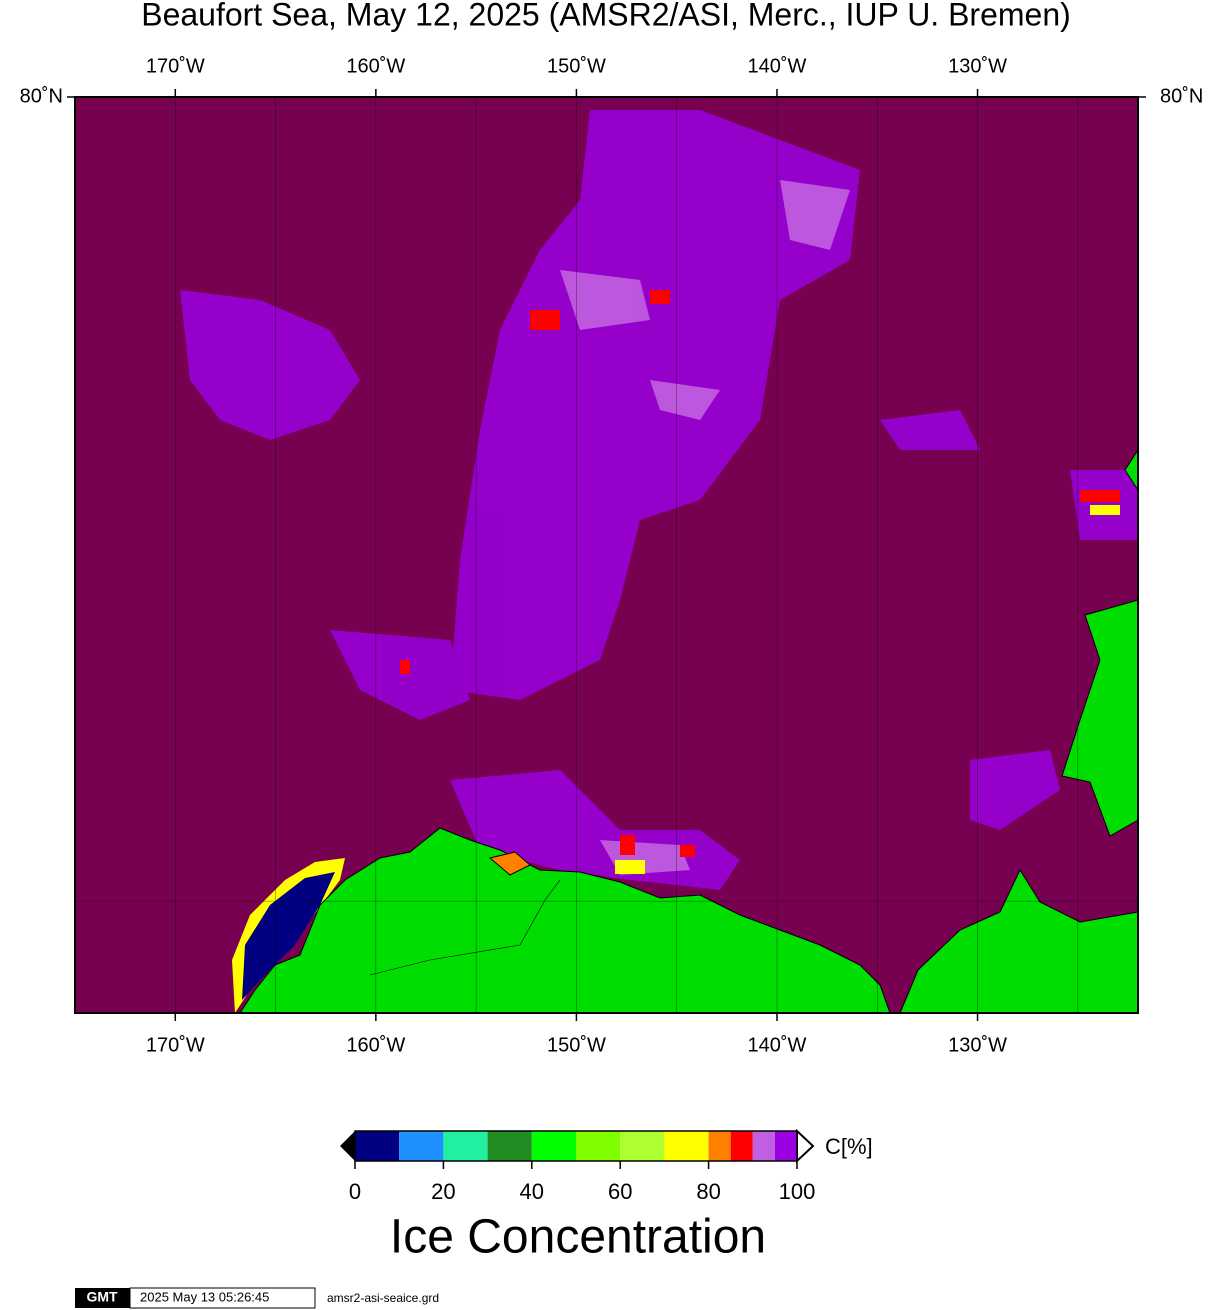 The width and height of the screenshot is (1213, 1310). I want to click on gmt-logo: GMT, so click(102, 1297).